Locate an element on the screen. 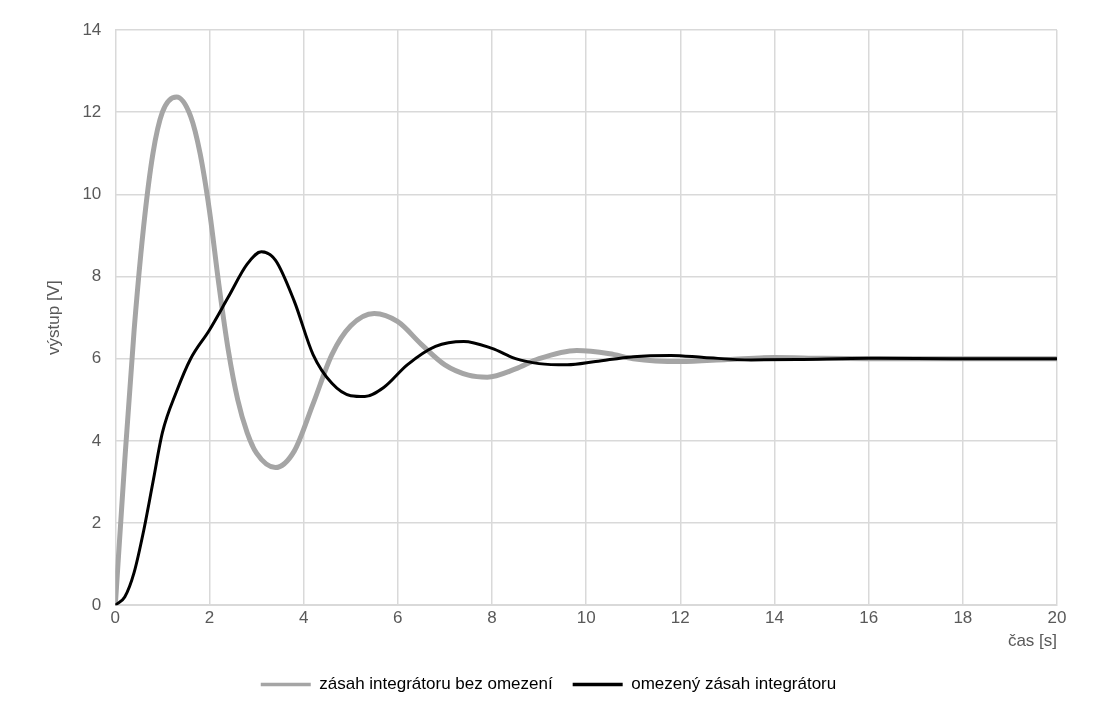 The height and width of the screenshot is (713, 1097). y-tick-label: 6 is located at coordinates (96, 358).